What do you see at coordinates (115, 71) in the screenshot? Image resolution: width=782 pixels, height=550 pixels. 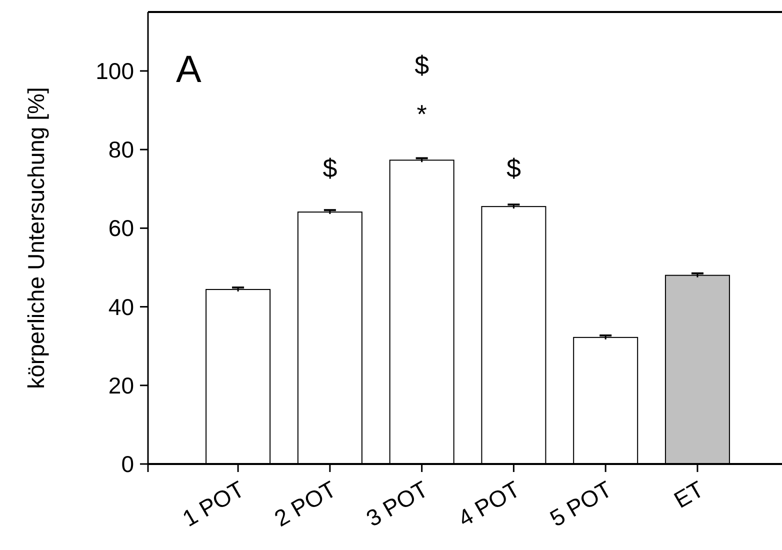 I see `y-tick-label: 100` at bounding box center [115, 71].